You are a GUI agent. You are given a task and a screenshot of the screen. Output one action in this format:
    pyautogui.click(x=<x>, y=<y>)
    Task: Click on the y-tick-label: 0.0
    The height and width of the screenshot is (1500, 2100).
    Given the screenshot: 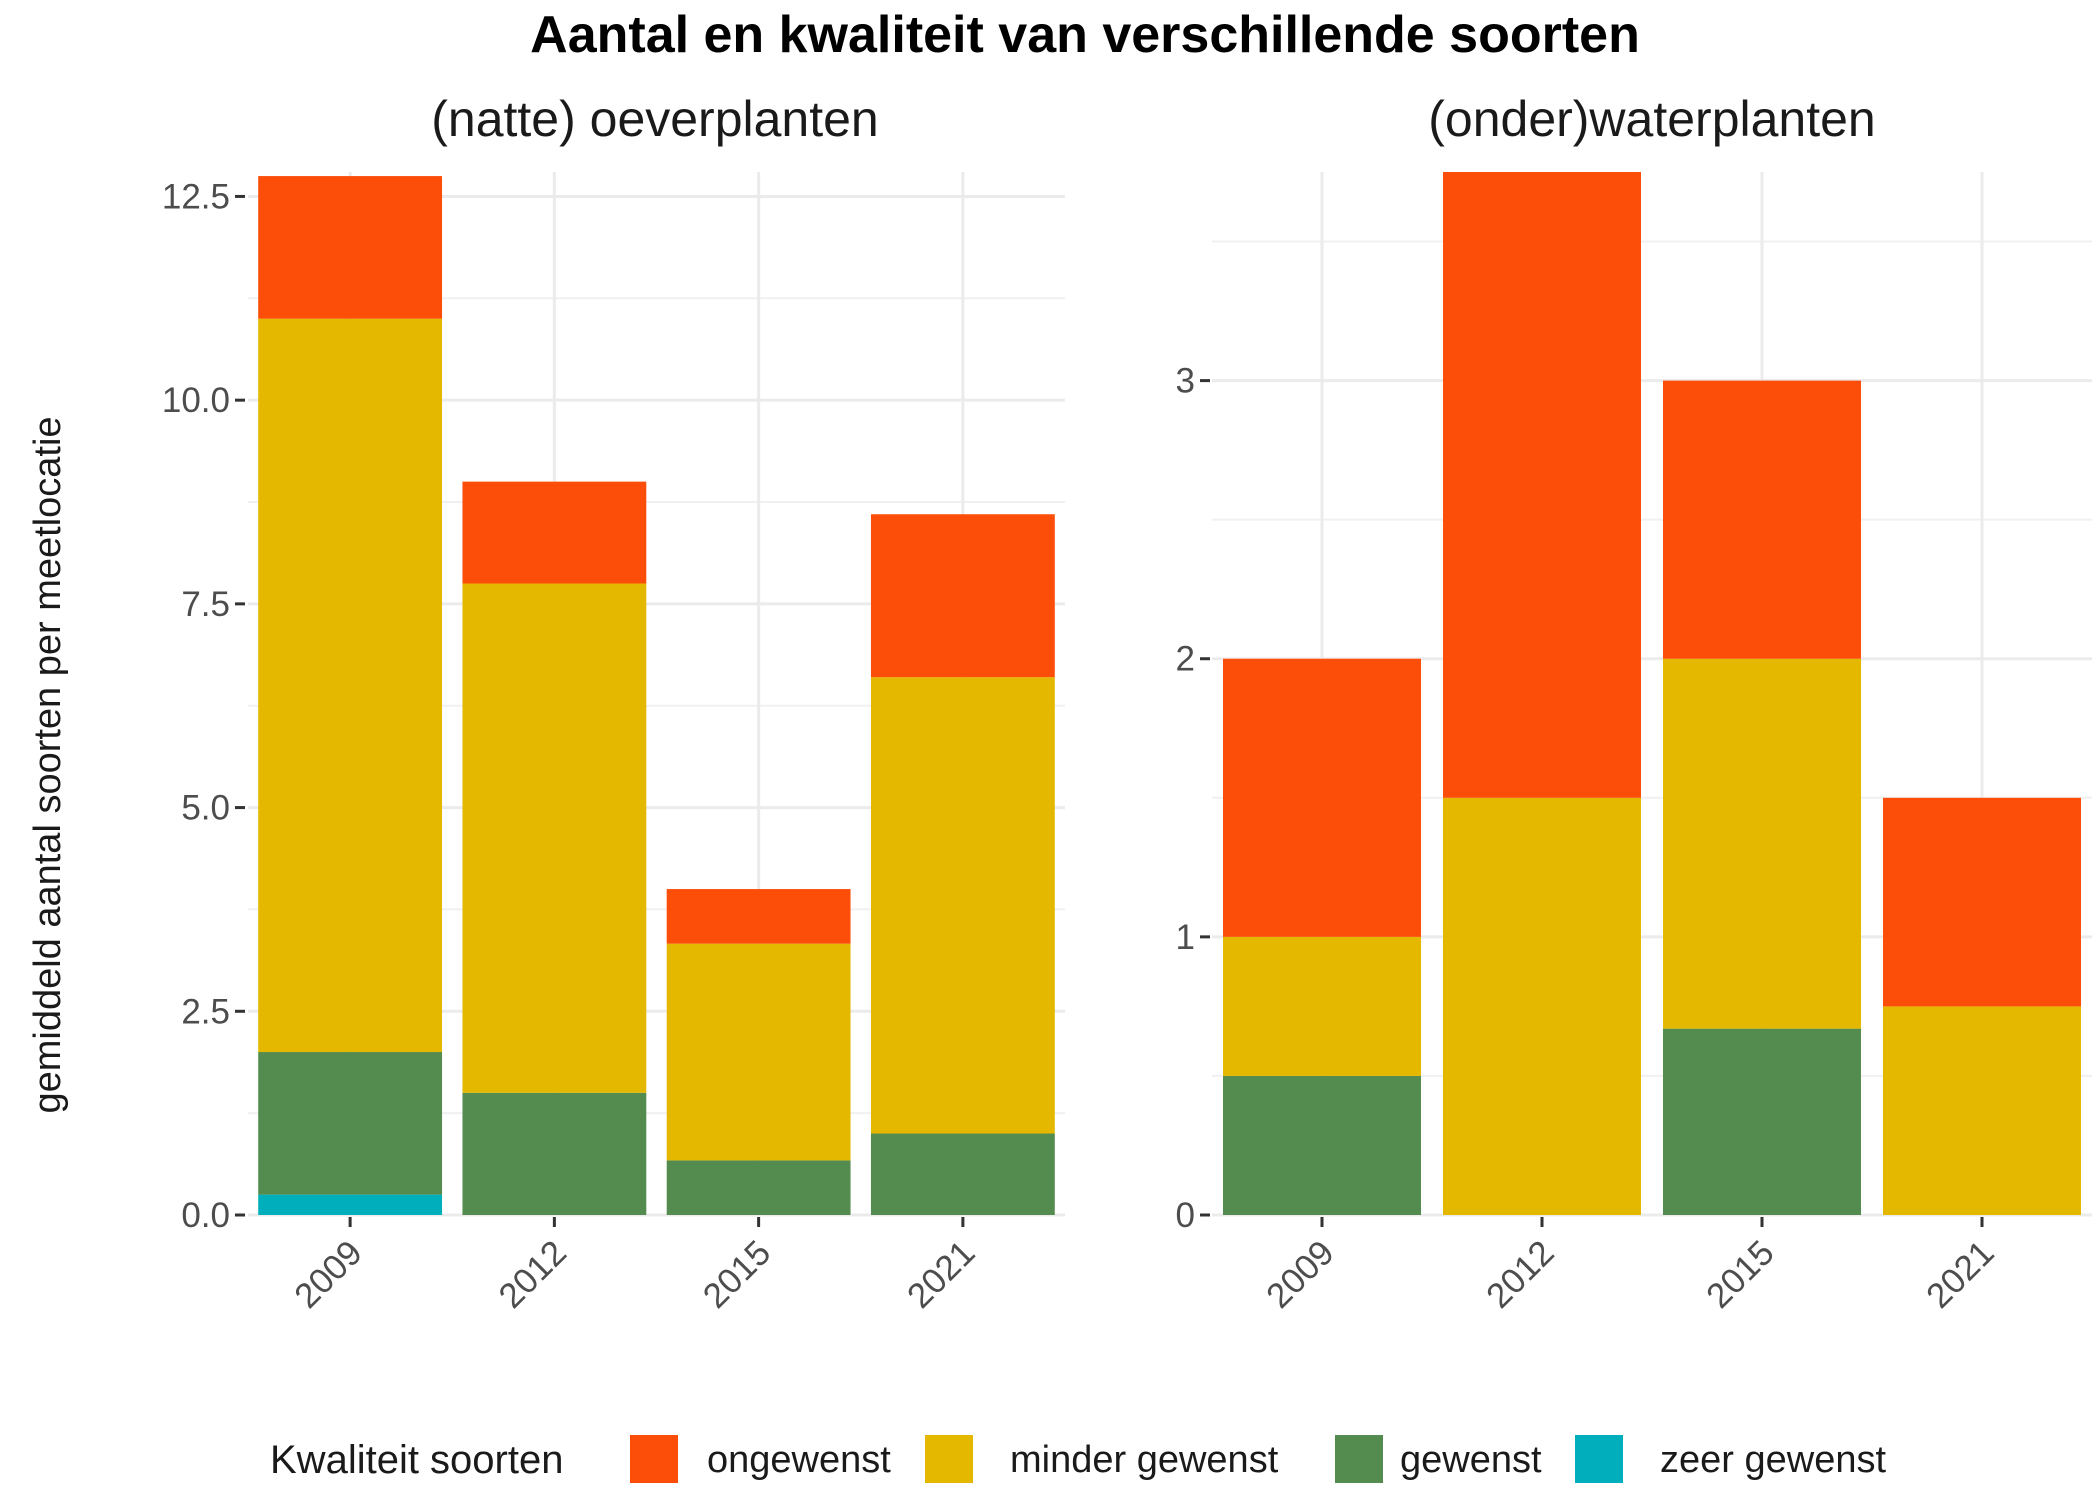 What is the action you would take?
    pyautogui.click(x=205, y=1215)
    